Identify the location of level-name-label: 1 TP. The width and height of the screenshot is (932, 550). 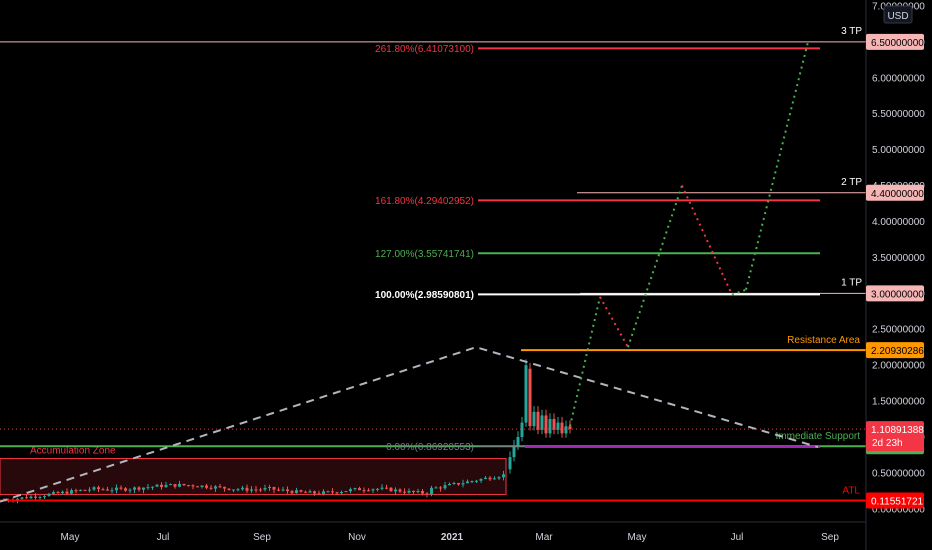
(851, 282).